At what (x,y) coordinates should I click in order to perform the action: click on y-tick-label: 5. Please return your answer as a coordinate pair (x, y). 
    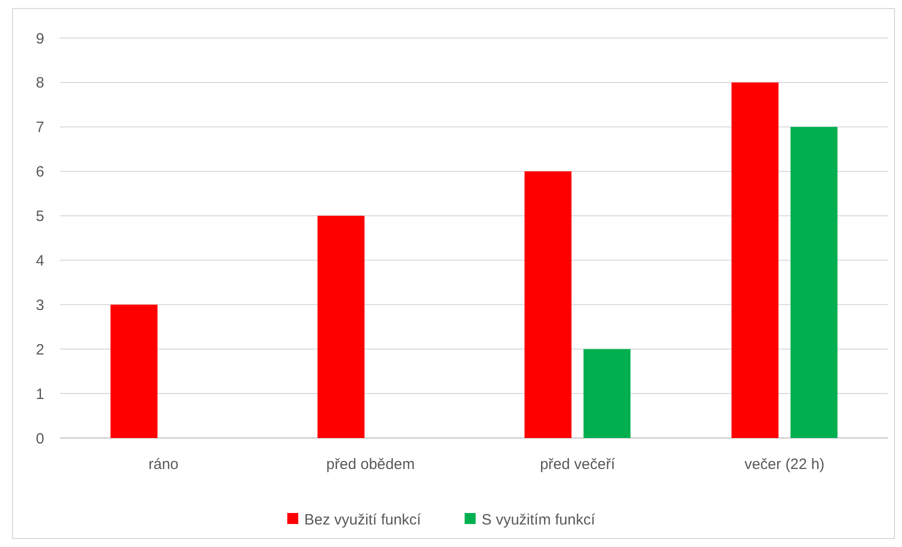
    Looking at the image, I should click on (40, 217).